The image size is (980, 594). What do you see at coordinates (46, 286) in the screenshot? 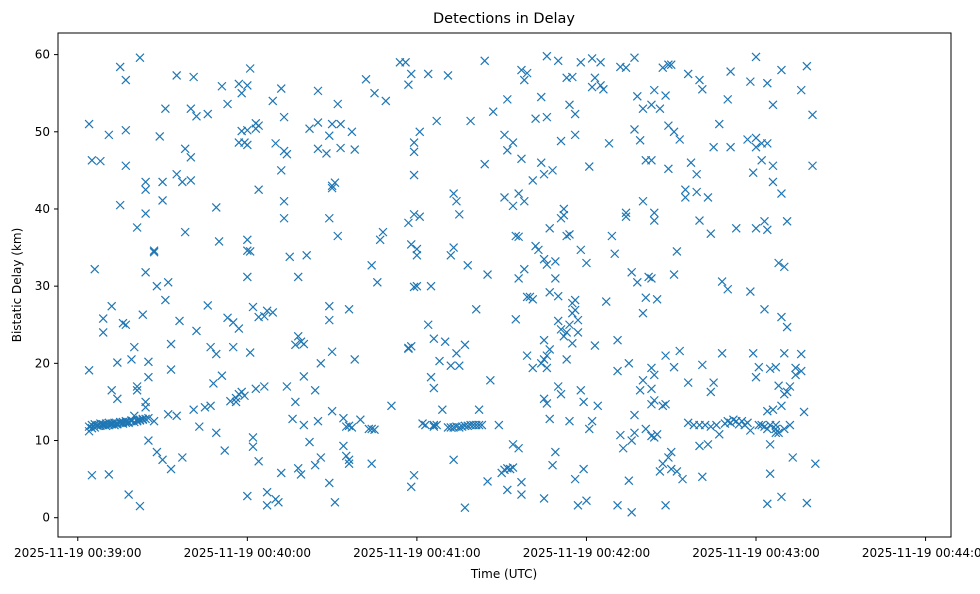
I see `y-axis: 0 10 20 30 40 50 60` at bounding box center [46, 286].